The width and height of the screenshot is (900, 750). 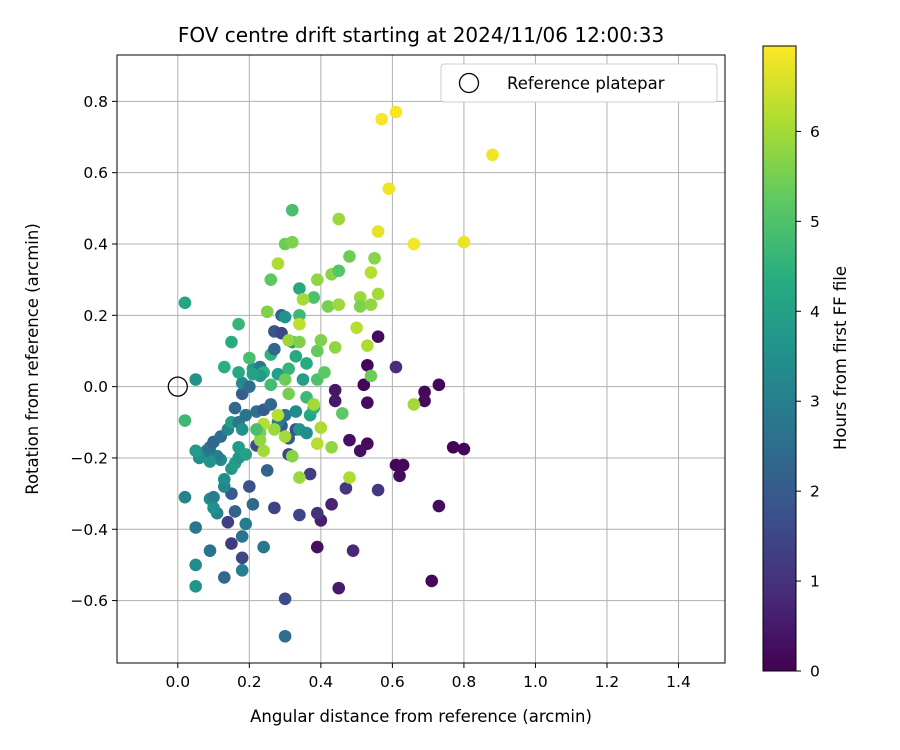 What do you see at coordinates (95, 316) in the screenshot?
I see `y-tick-label: 0.2` at bounding box center [95, 316].